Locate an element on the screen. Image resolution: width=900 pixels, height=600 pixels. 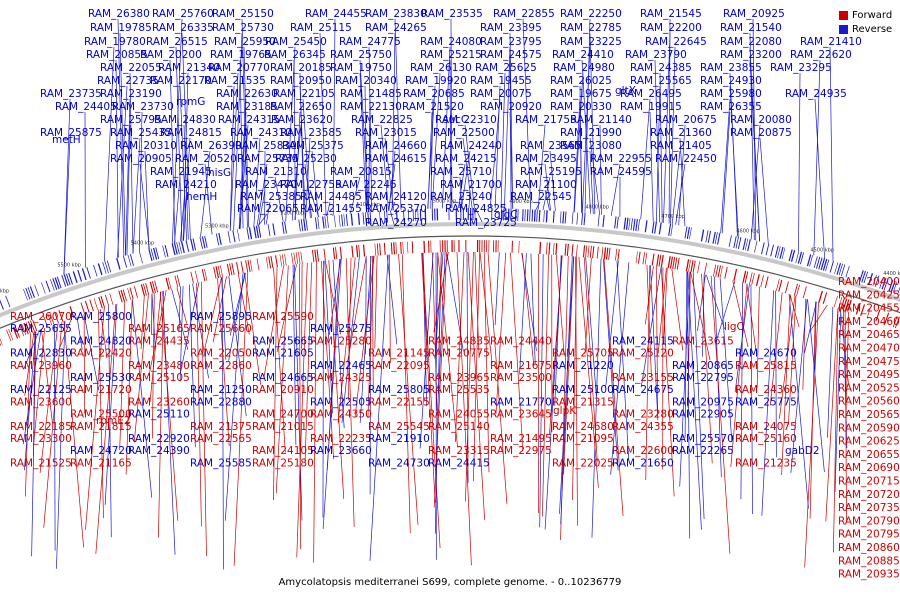
reverse-gene-label: RAM_20855 is located at coordinates (117, 55).